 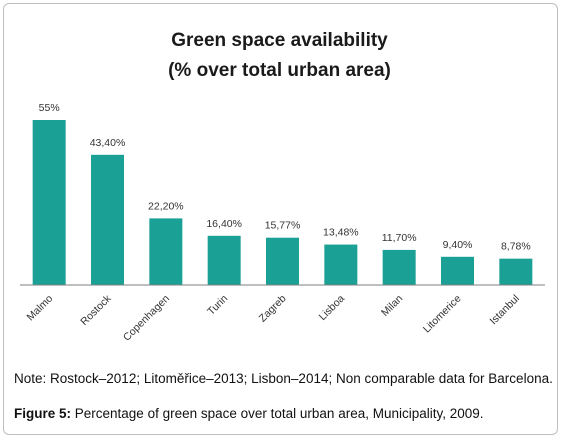 What do you see at coordinates (332, 308) in the screenshot?
I see `category-label: Lisboa` at bounding box center [332, 308].